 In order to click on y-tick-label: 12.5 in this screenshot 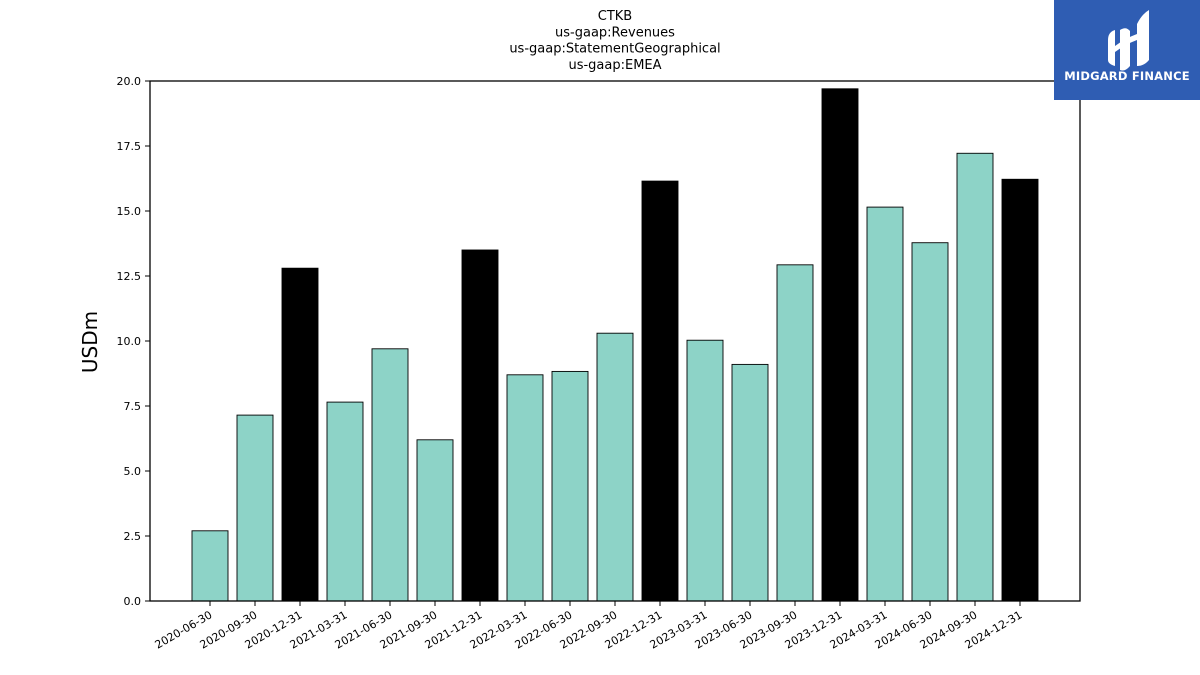, I will do `click(129, 276)`.